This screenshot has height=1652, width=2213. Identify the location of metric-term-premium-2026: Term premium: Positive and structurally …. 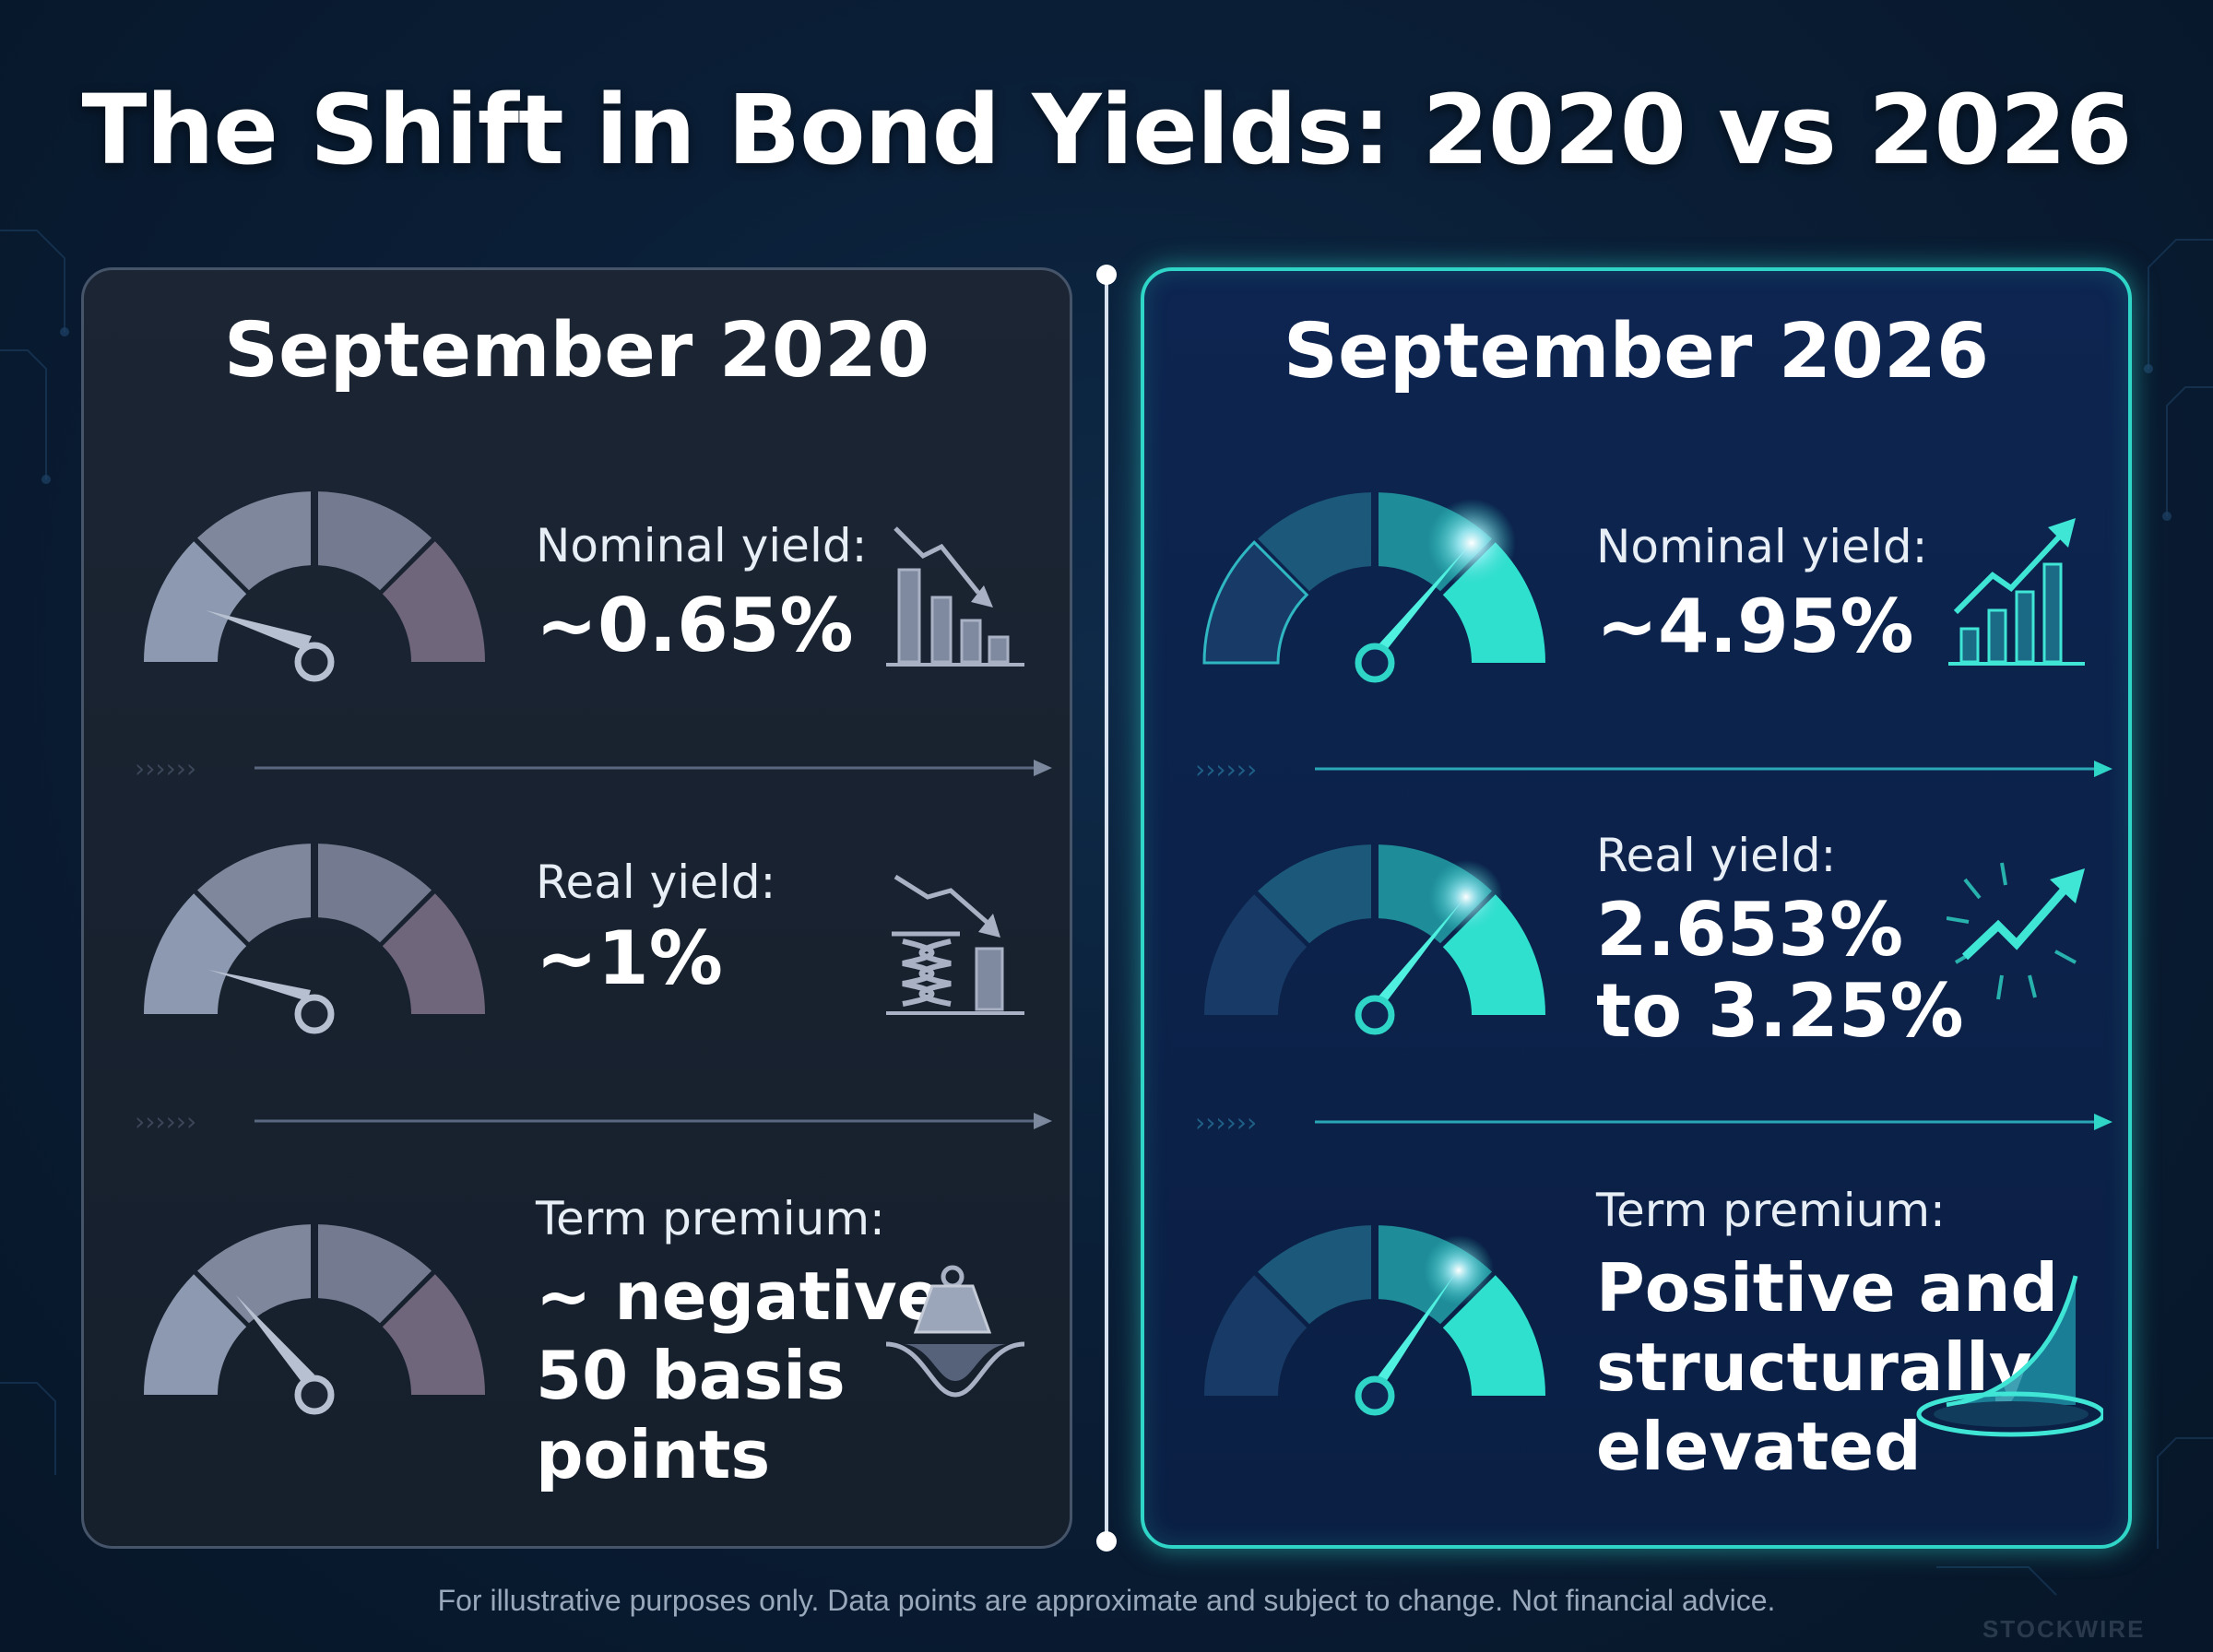
(1827, 1335).